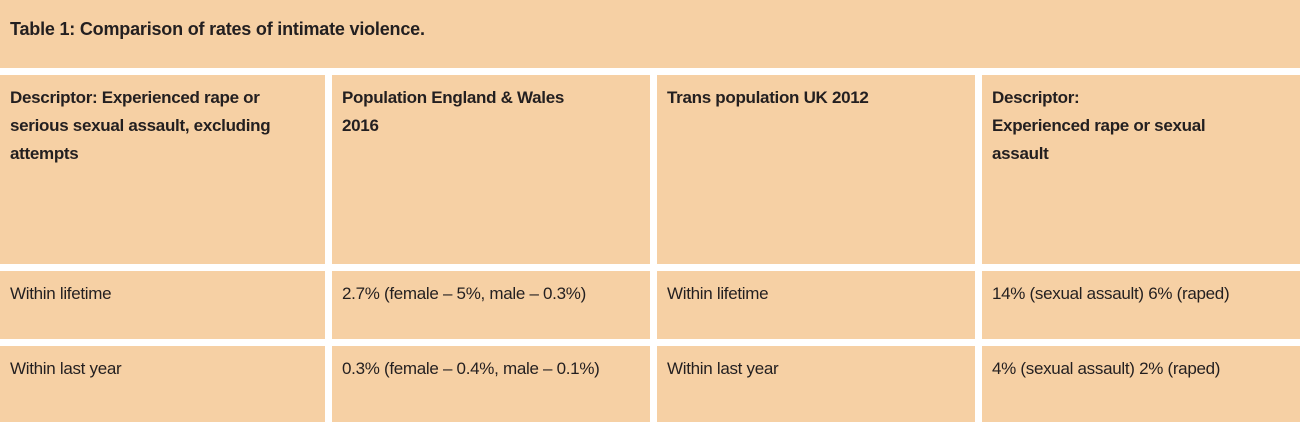  Describe the element at coordinates (816, 384) in the screenshot. I see `row-last-year-trans-descriptor-cell: Within last year` at that location.